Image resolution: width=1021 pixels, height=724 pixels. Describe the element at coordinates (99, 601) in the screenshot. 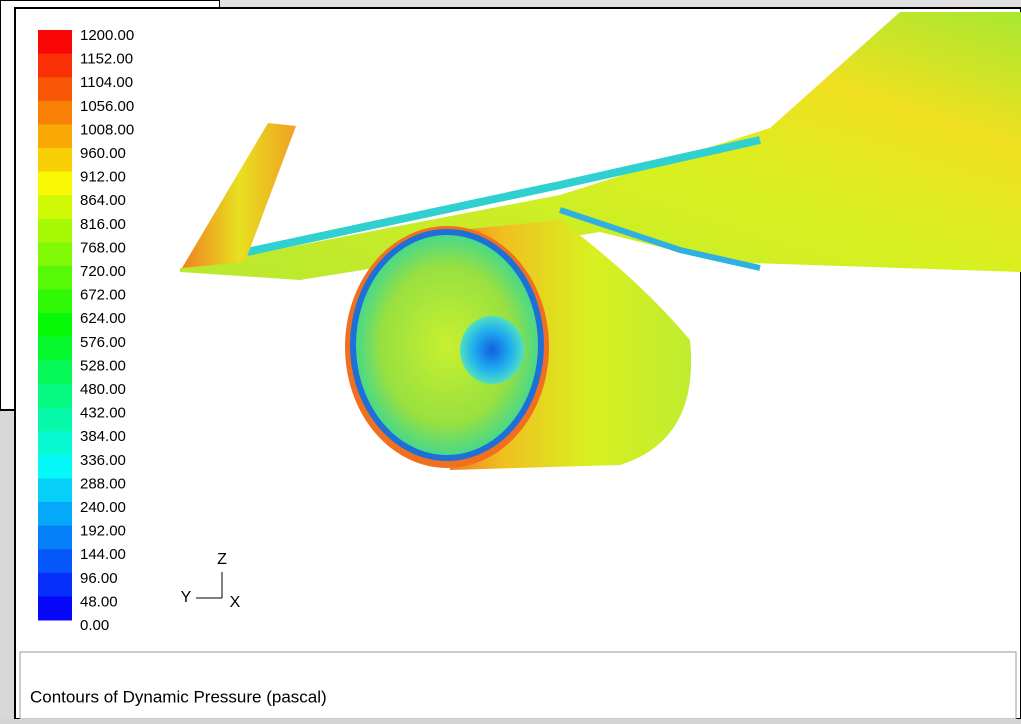

I see `colorbar-label: 48.00` at that location.